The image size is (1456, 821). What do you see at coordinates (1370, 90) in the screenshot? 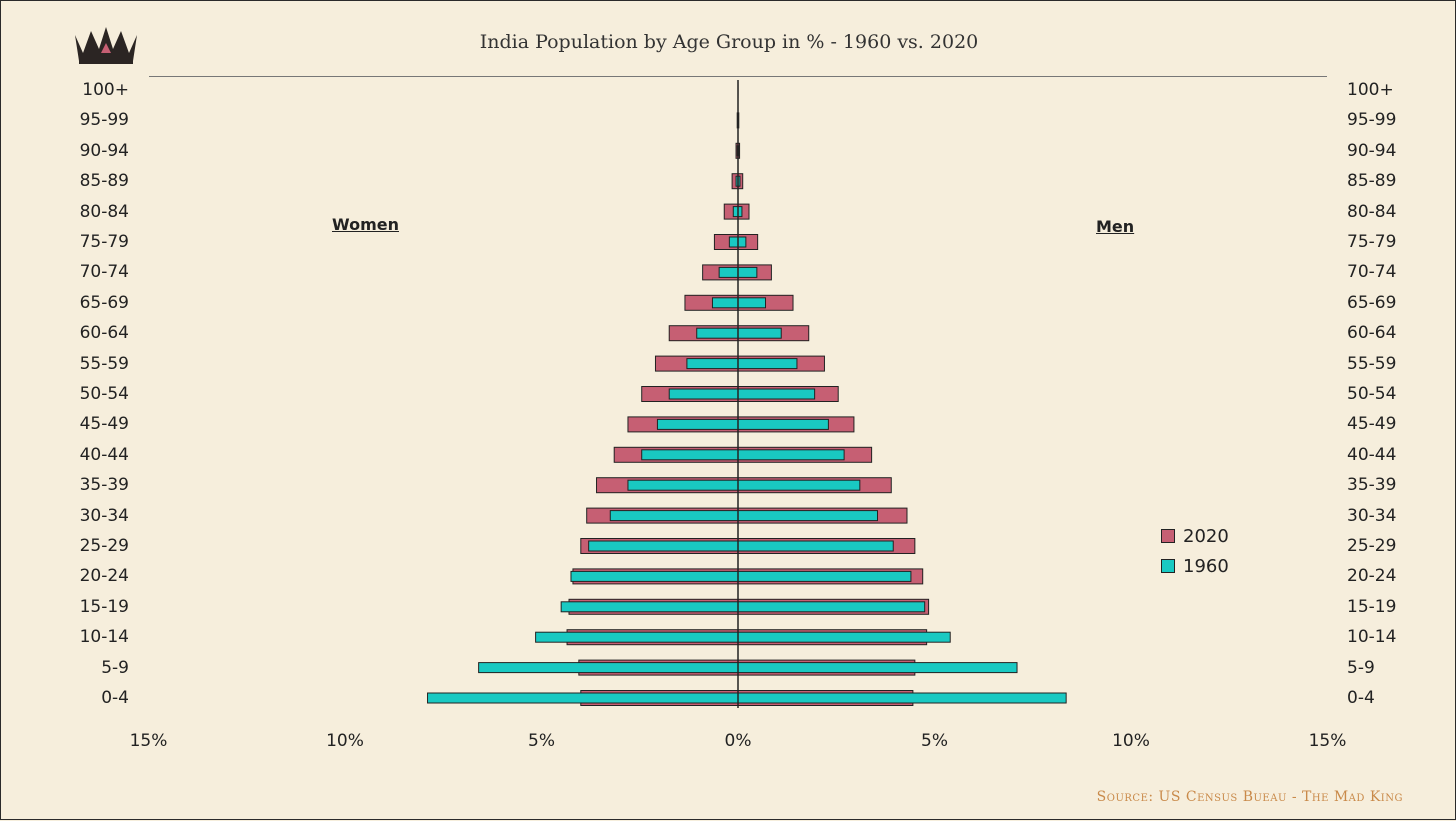
I see `age-label-right: 100+` at bounding box center [1370, 90].